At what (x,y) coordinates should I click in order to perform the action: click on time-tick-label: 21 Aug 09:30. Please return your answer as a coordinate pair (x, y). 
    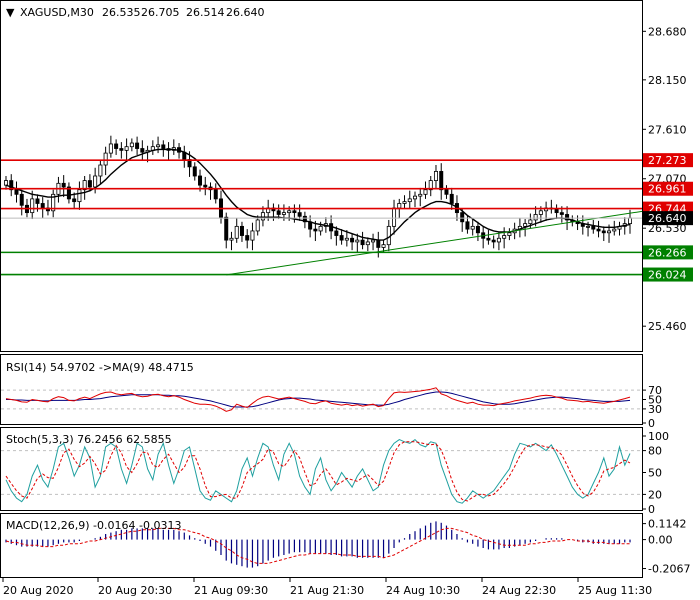
    Looking at the image, I should click on (231, 590).